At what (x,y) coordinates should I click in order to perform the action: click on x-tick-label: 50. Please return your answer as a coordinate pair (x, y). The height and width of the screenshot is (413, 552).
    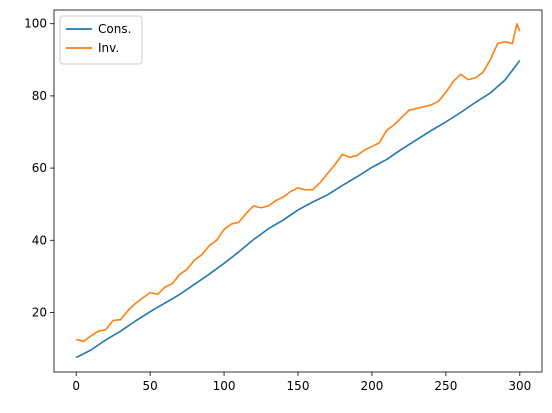
    Looking at the image, I should click on (149, 386).